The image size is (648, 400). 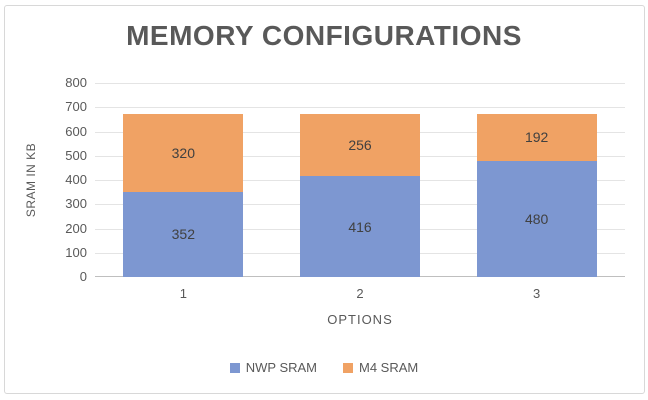 I want to click on y-tick-label: 800, so click(x=76, y=82).